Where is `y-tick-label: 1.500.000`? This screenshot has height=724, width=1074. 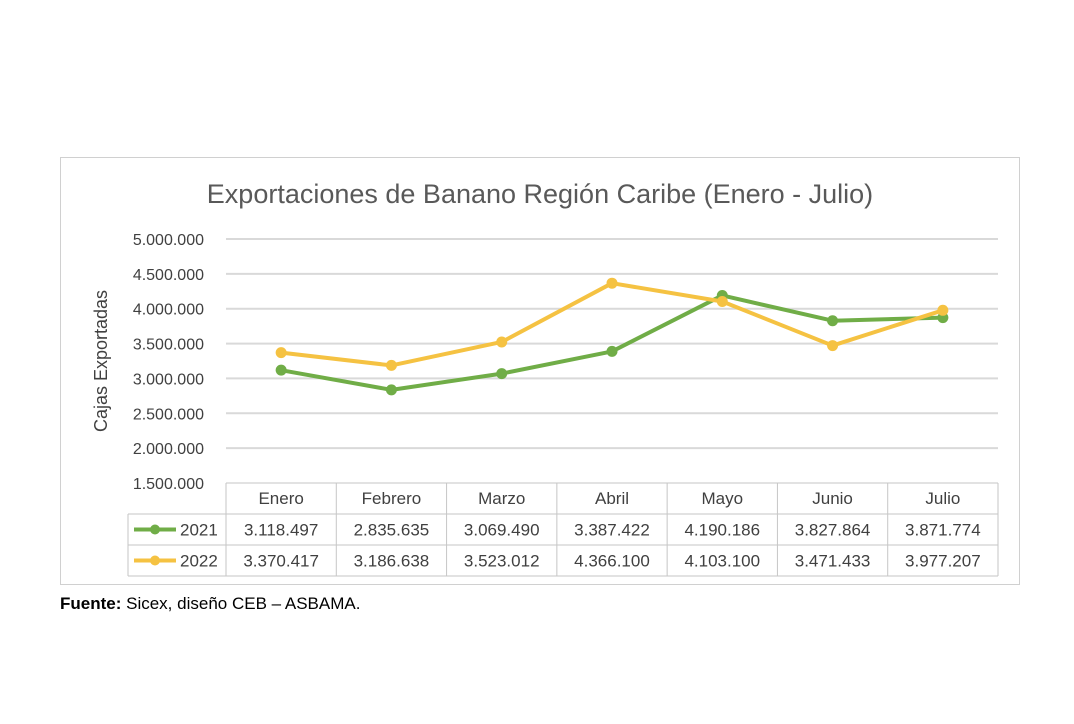
y-tick-label: 1.500.000 is located at coordinates (168, 484).